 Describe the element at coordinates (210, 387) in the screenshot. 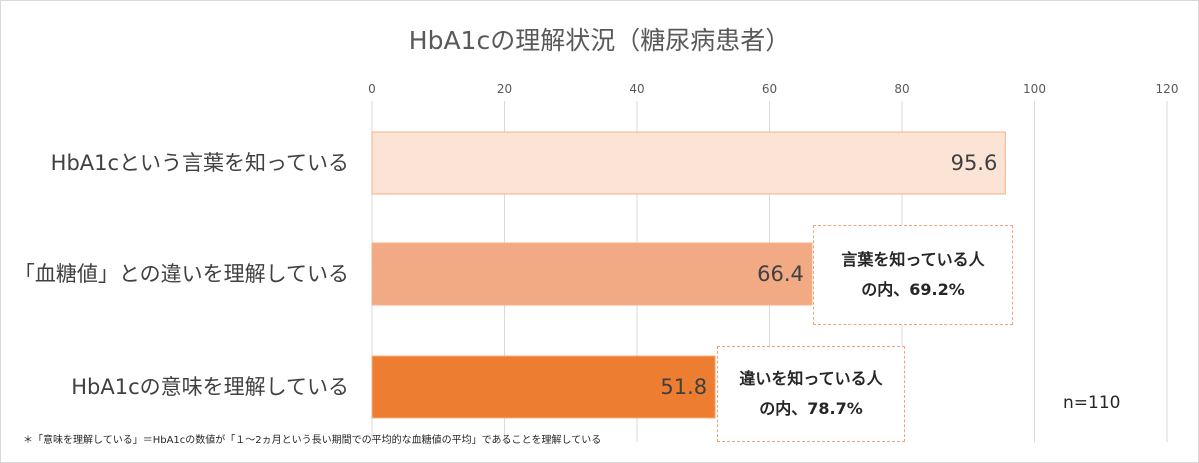

I see `category-label: HbA1cの意味を理解している` at that location.